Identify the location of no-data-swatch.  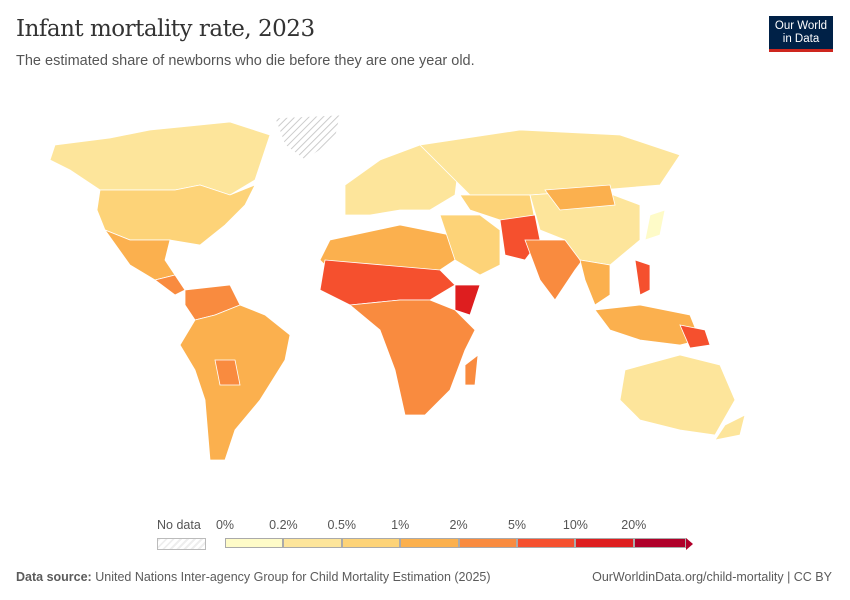
(181, 544).